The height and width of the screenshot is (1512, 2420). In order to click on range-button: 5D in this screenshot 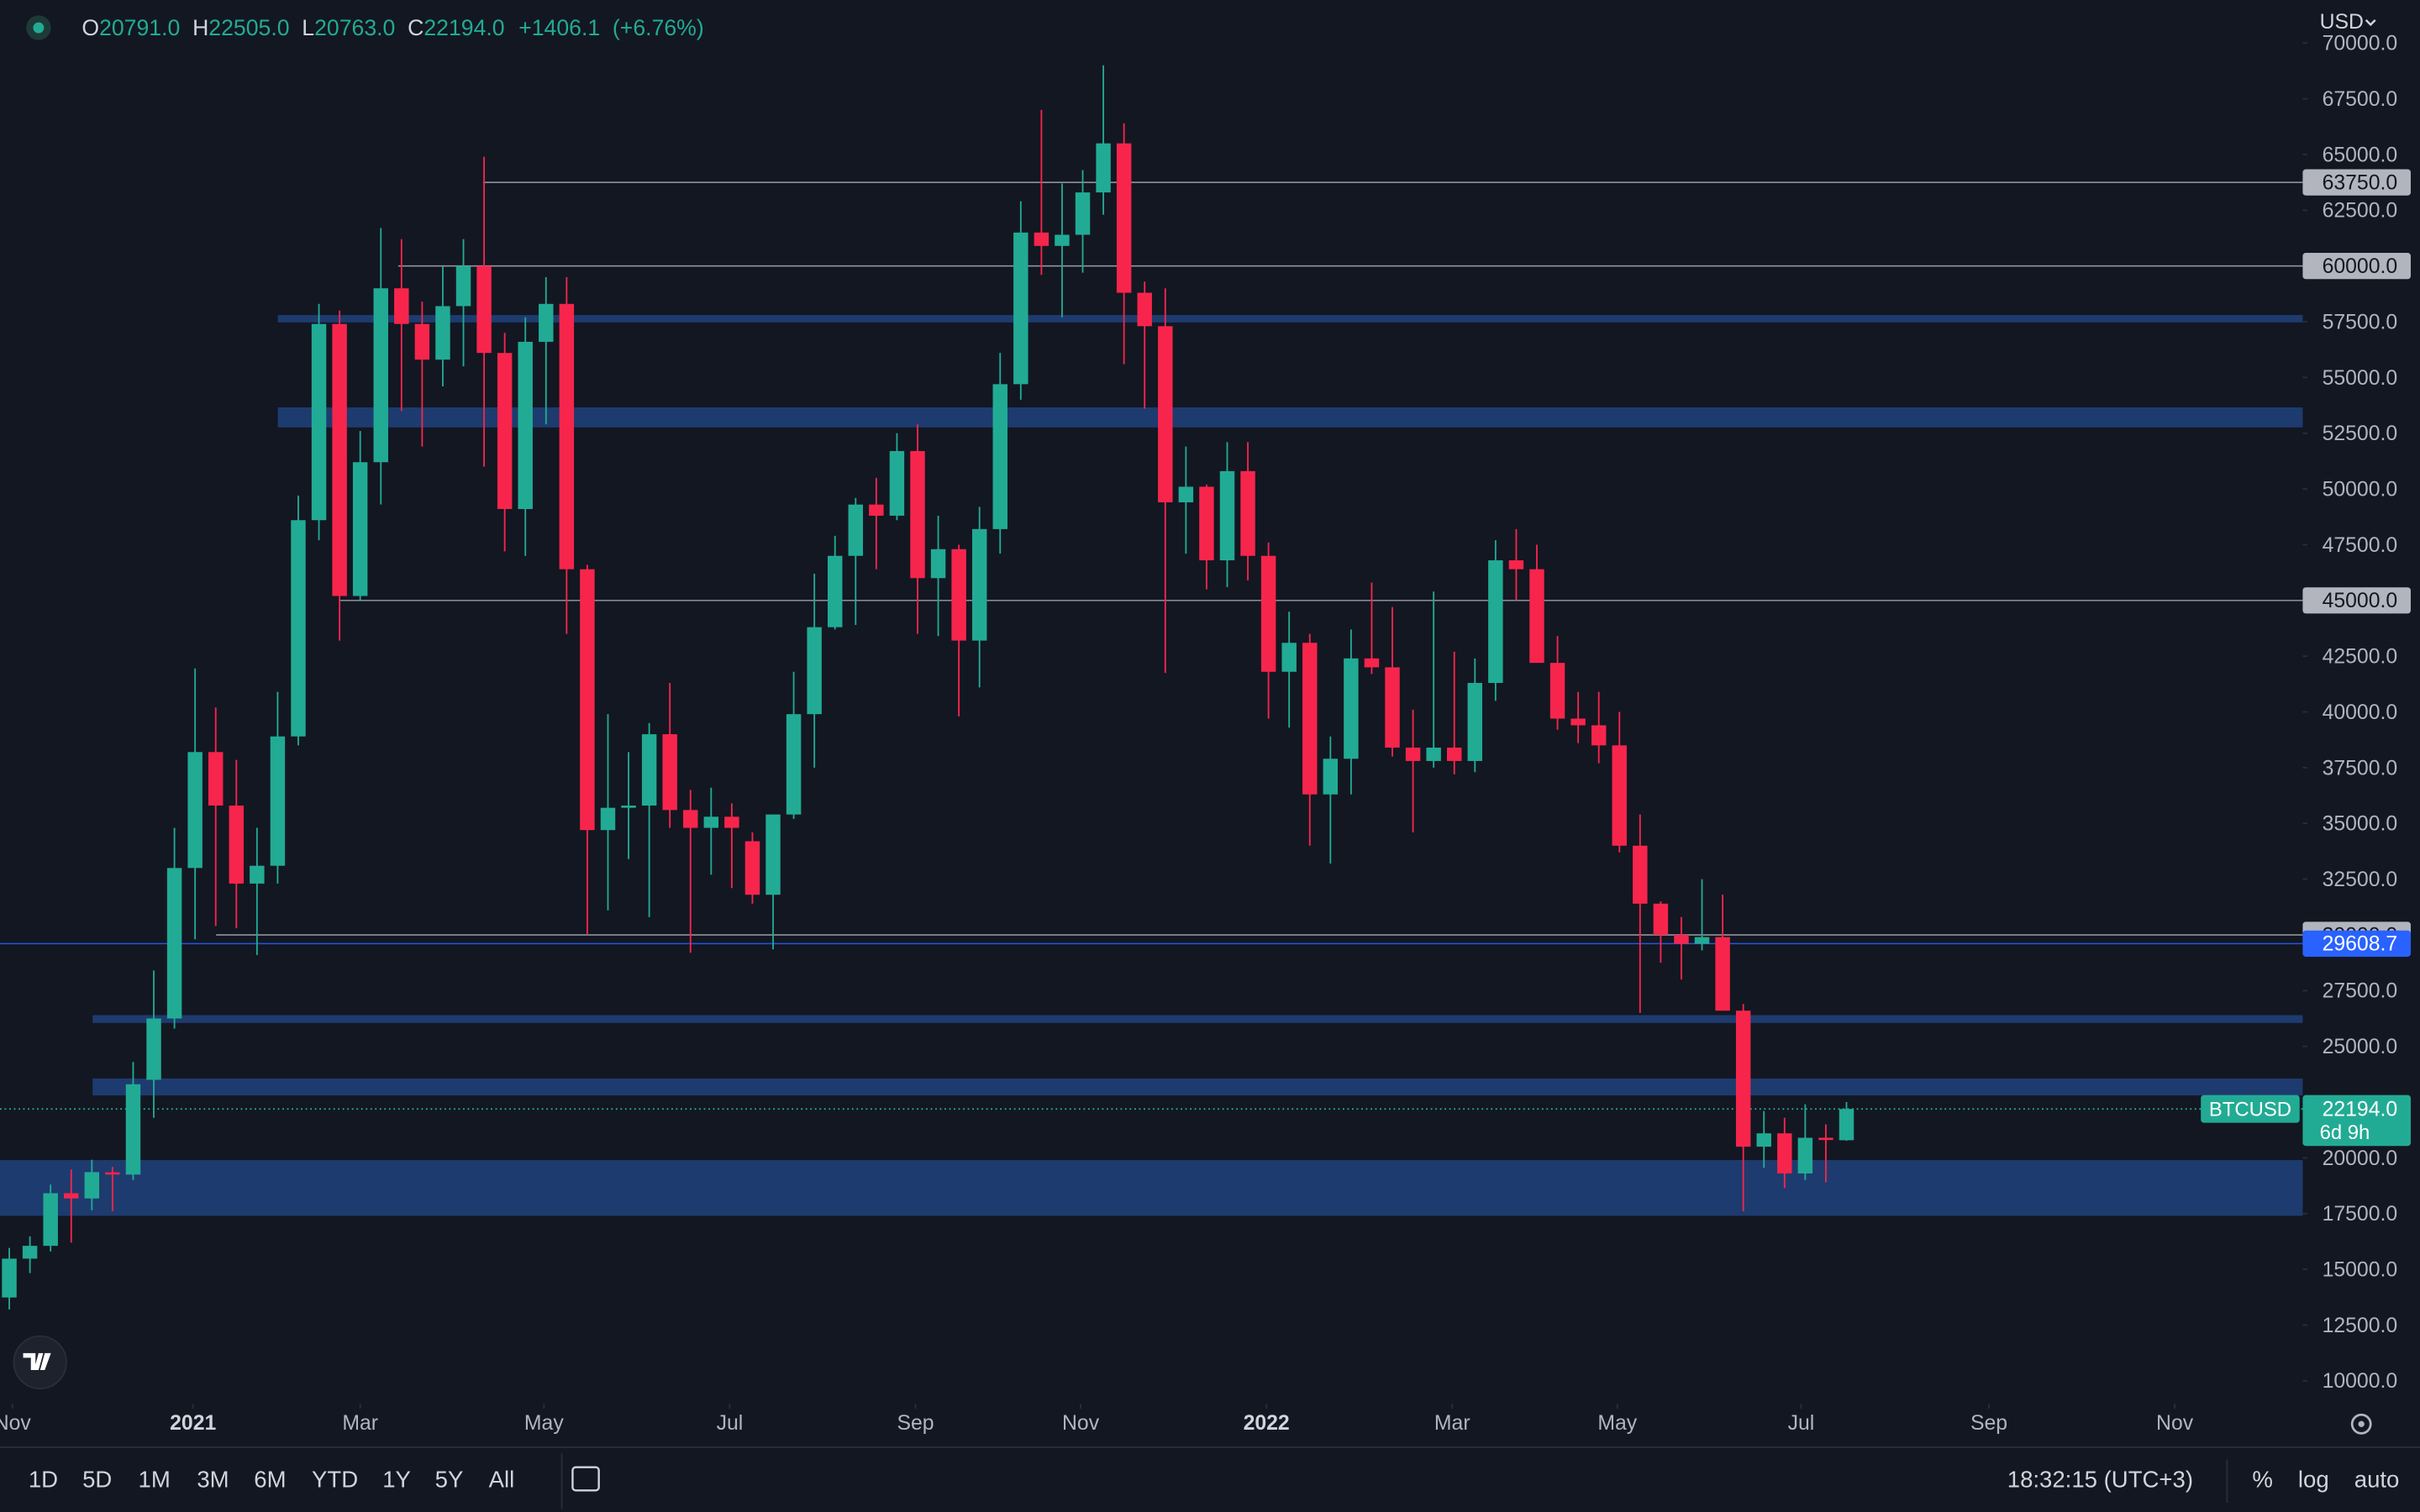, I will do `click(97, 1480)`.